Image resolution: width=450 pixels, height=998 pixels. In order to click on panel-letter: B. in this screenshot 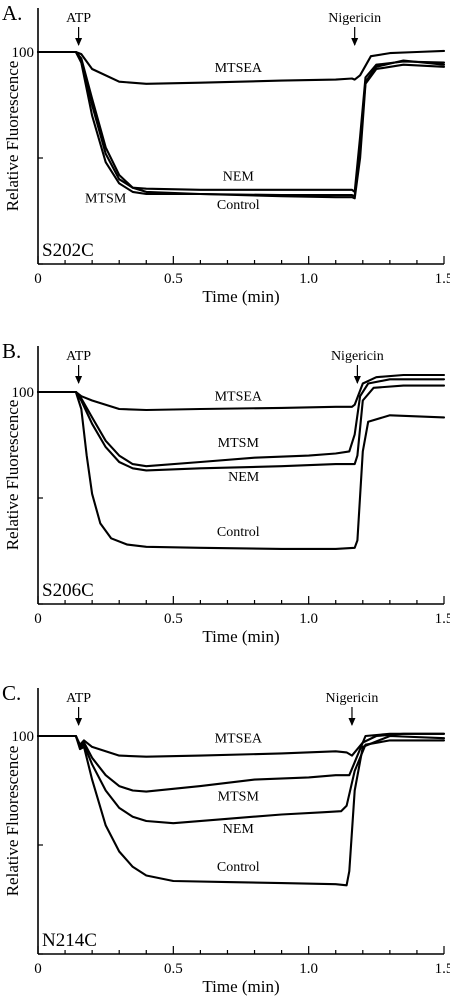, I will do `click(11, 351)`.